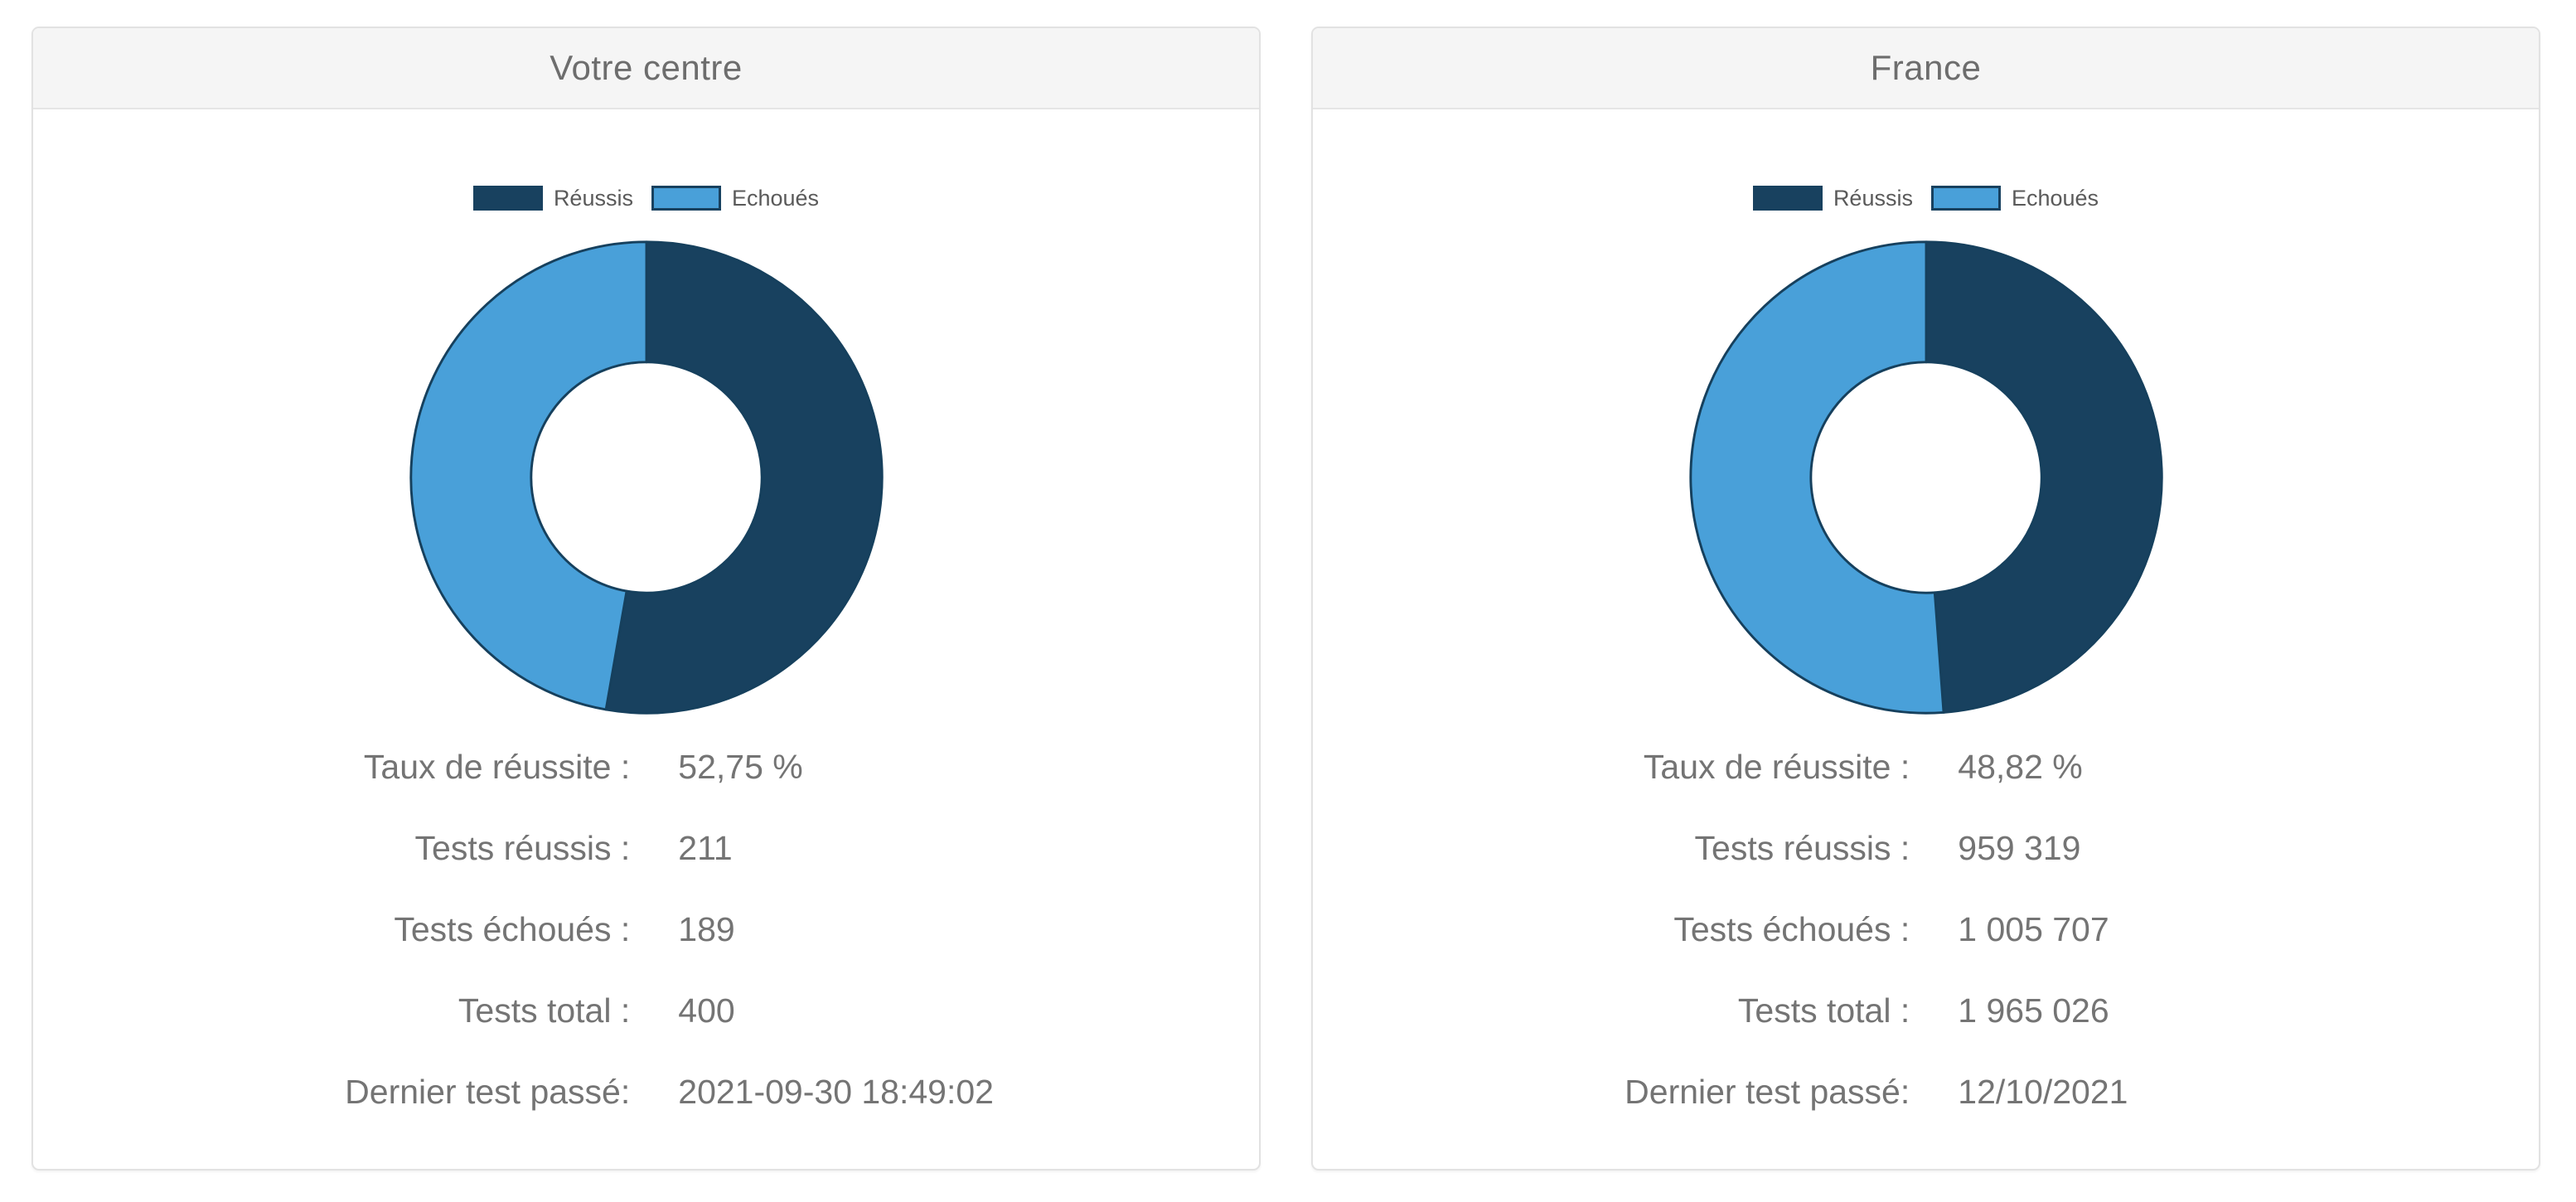 The height and width of the screenshot is (1202, 2576). What do you see at coordinates (1926, 1092) in the screenshot?
I see `stat-row-dernier-test: Dernier test passé: 12/10/2021` at bounding box center [1926, 1092].